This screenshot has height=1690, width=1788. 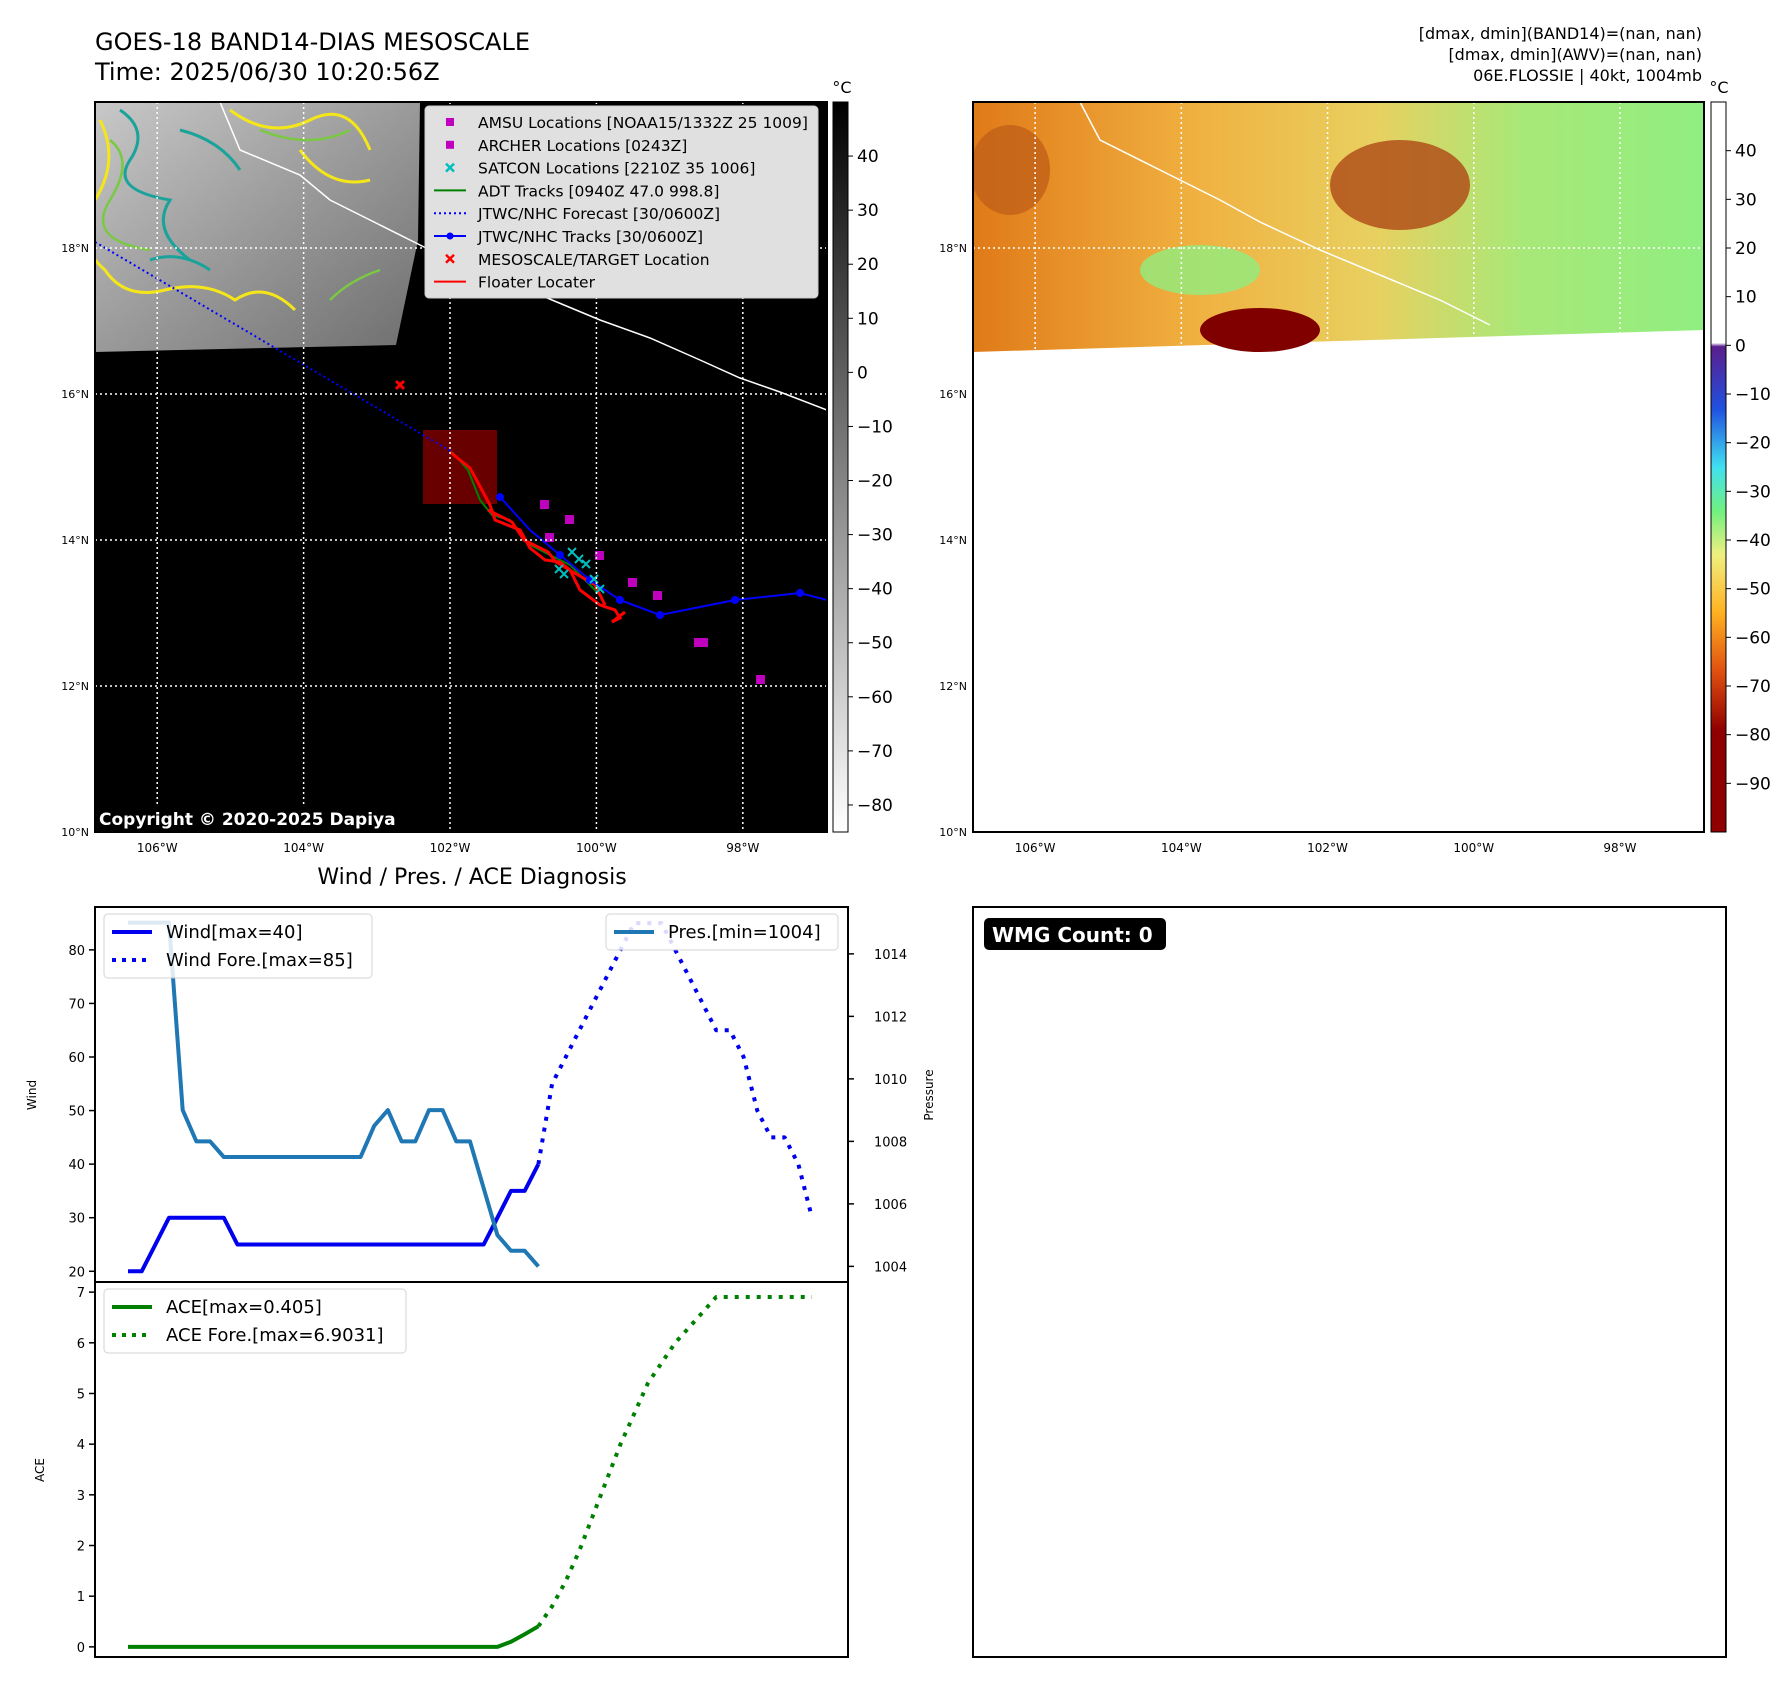 I want to click on pressure-legend: Pres.[min=1004], so click(x=722, y=932).